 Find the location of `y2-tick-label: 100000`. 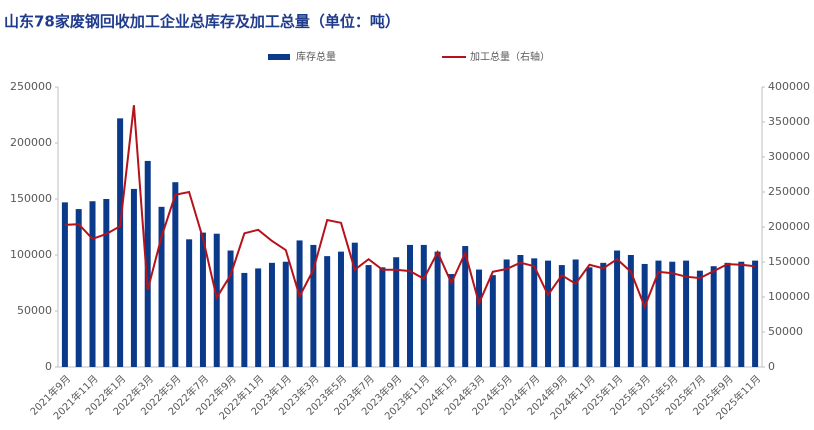

y2-tick-label: 100000 is located at coordinates (789, 296).